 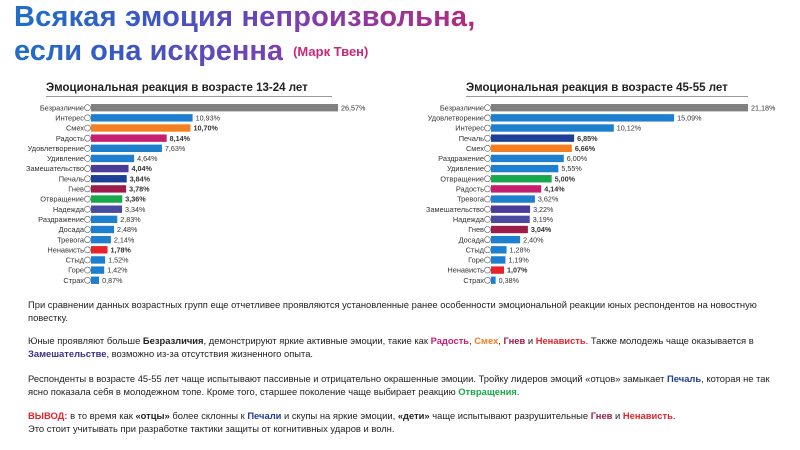 I want to click on category-label-c1-9: Отвращение, so click(x=62, y=199).